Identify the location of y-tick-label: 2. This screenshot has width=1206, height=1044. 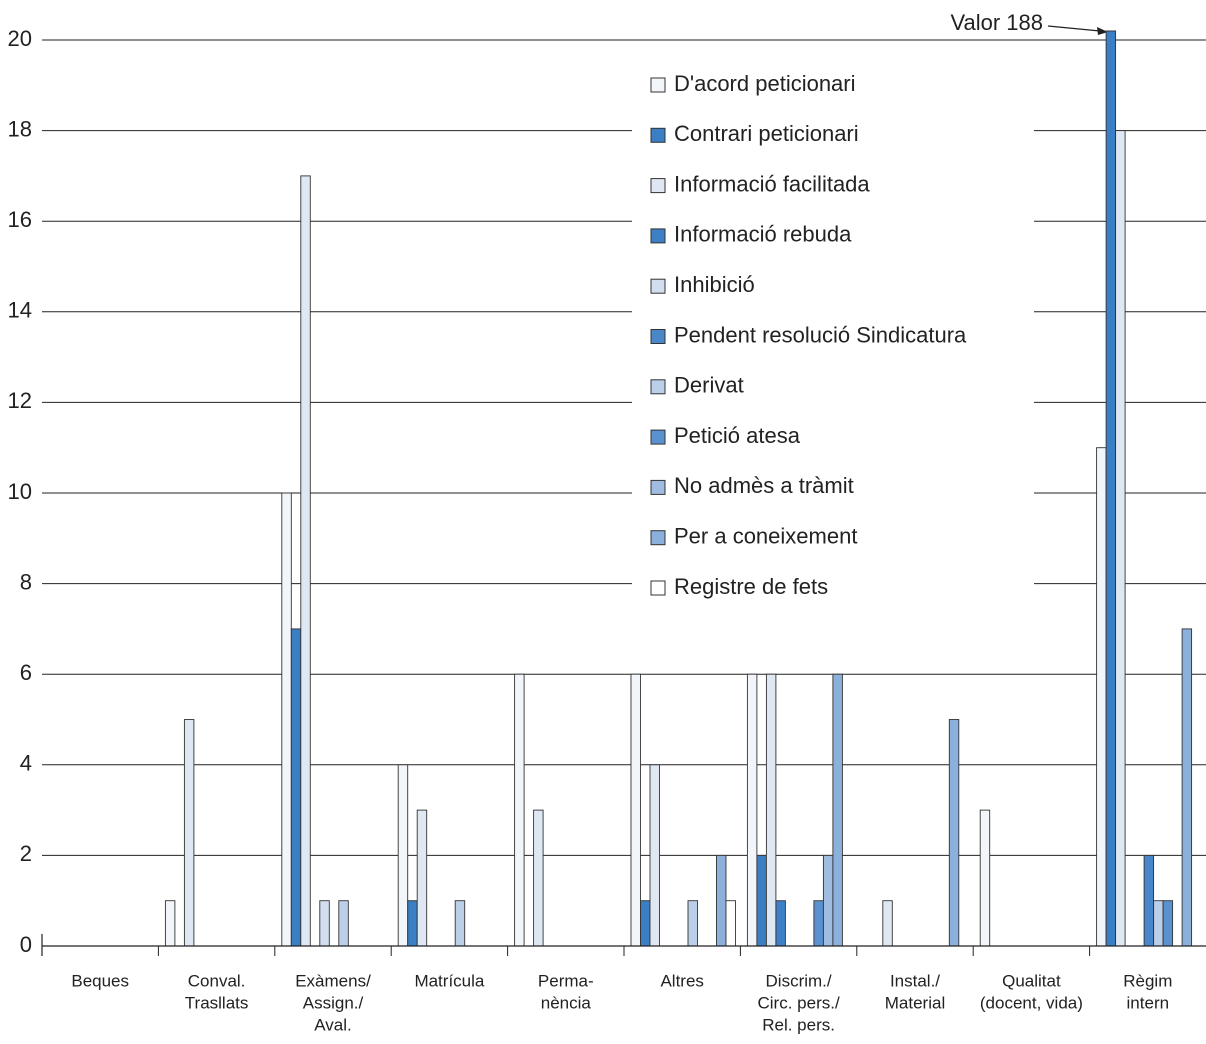
(26, 853).